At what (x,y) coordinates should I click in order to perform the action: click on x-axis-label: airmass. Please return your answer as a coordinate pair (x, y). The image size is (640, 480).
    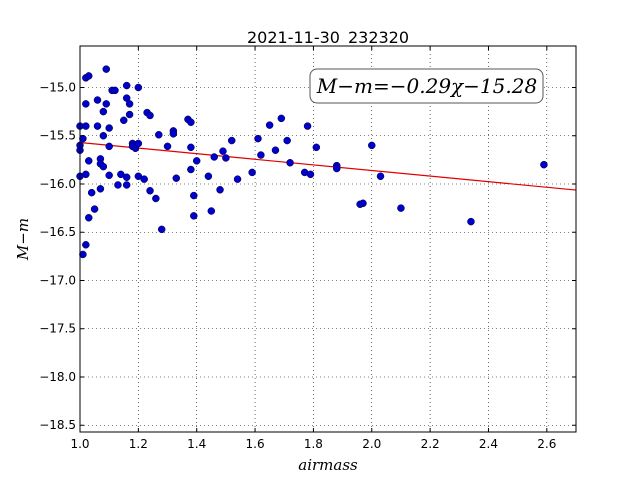
    Looking at the image, I should click on (328, 465).